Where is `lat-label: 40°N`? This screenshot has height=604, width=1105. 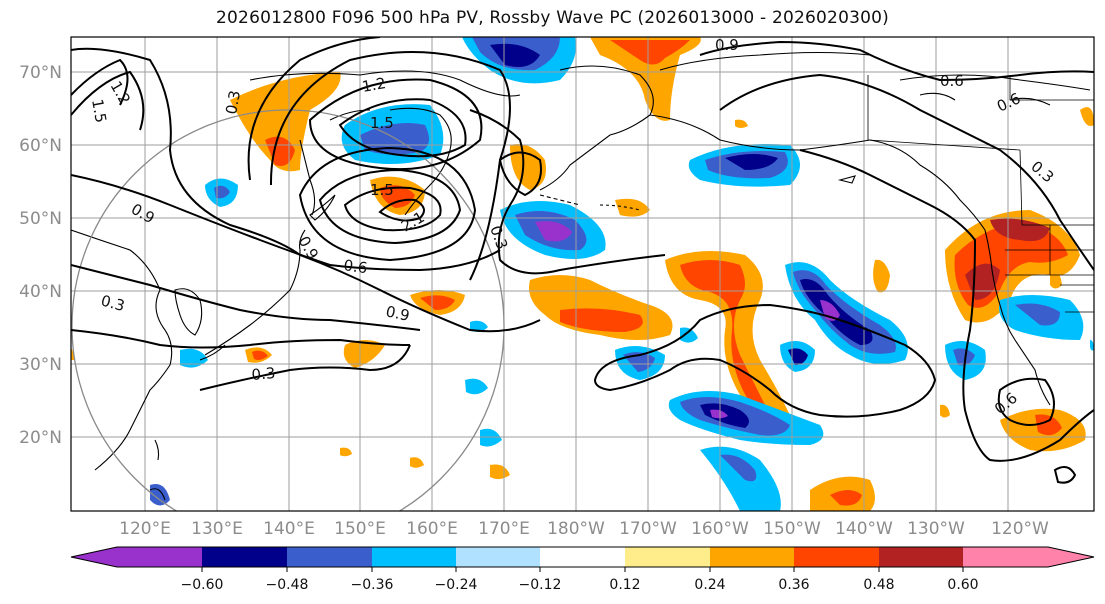
lat-label: 40°N is located at coordinates (40, 292).